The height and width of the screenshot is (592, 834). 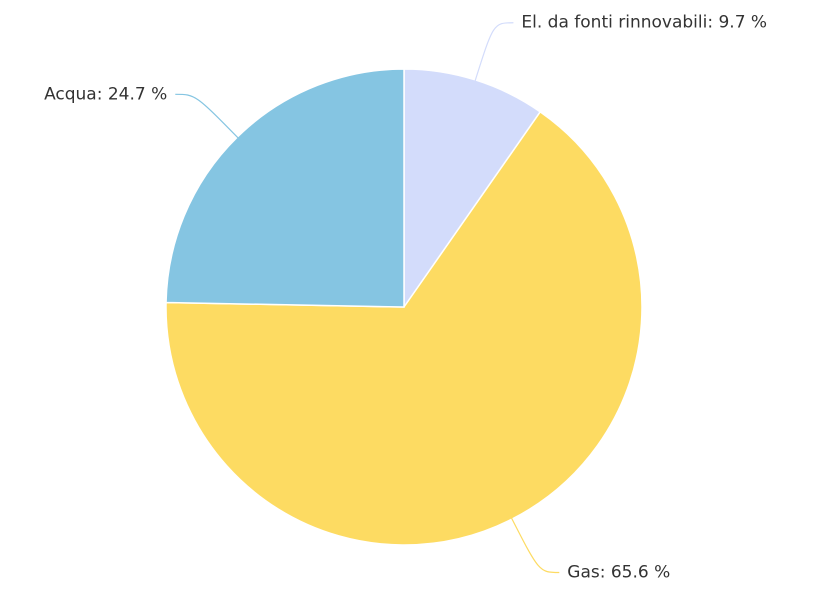 I want to click on data-label: Gas: 65.6 %, so click(x=618, y=573).